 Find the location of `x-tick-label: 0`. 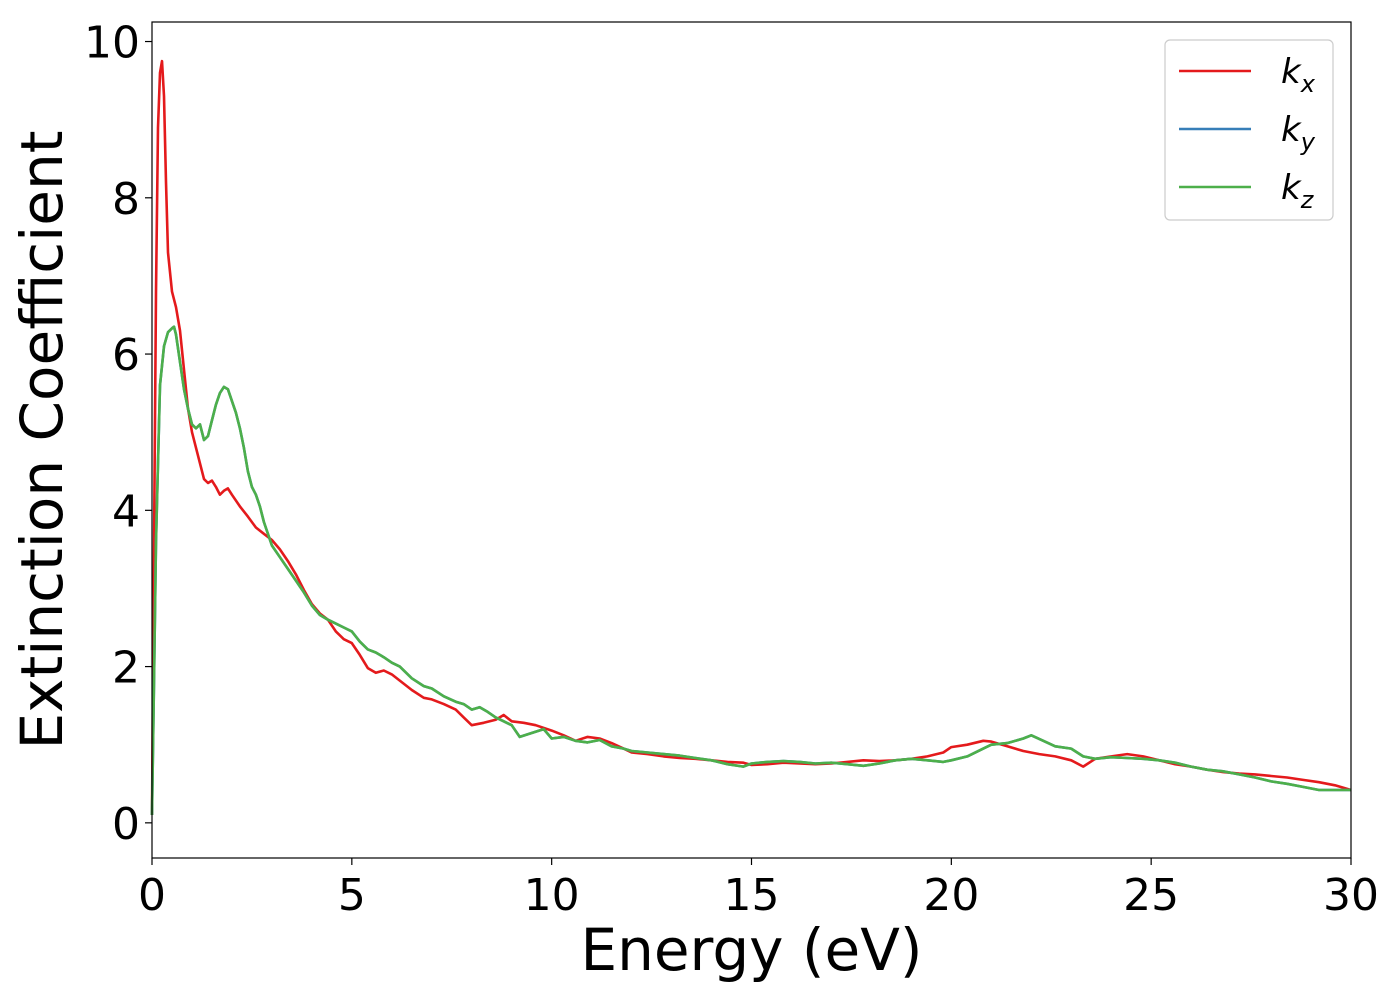

x-tick-label: 0 is located at coordinates (152, 895).